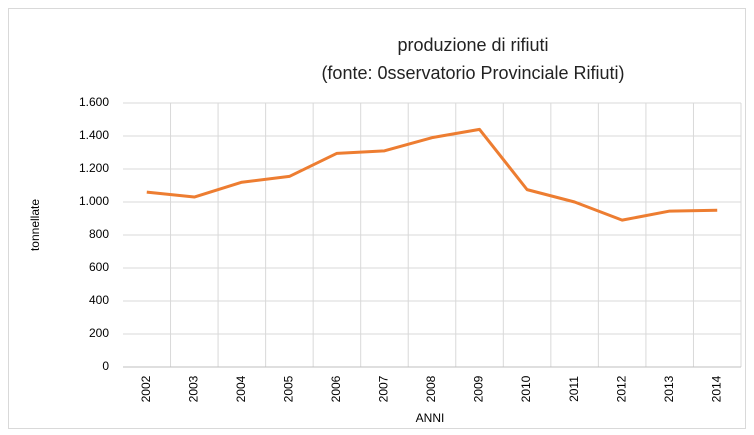 The image size is (754, 435). I want to click on x-tick-label: 2002, so click(146, 388).